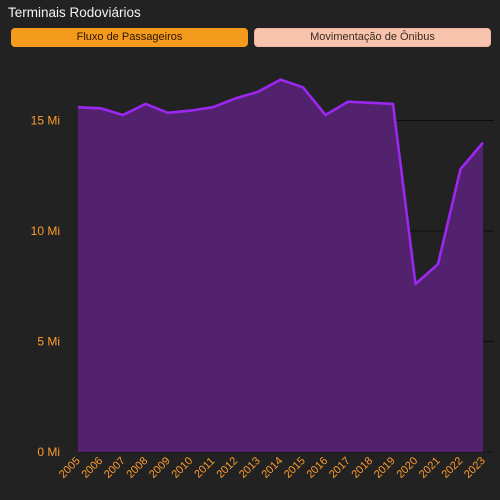 This screenshot has height=500, width=500. I want to click on x-tick-label: 2008, so click(137, 468).